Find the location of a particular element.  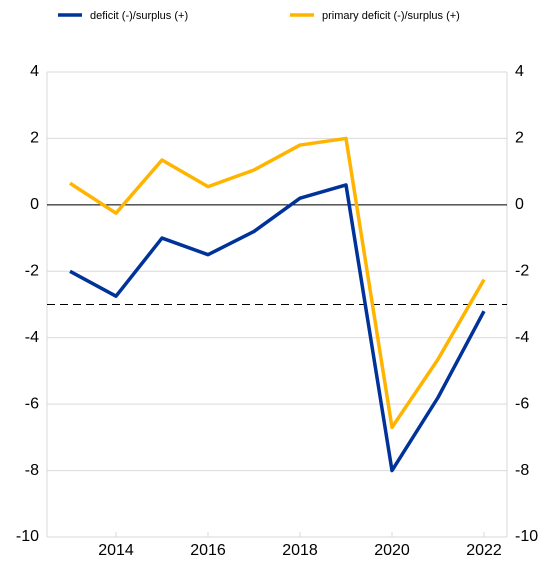

y-tick-label: 2 is located at coordinates (34, 138).